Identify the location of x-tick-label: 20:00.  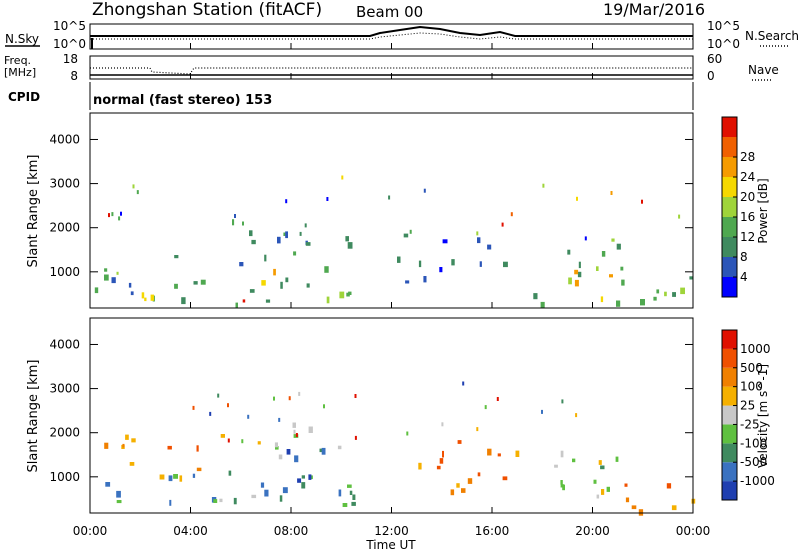
(592, 531).